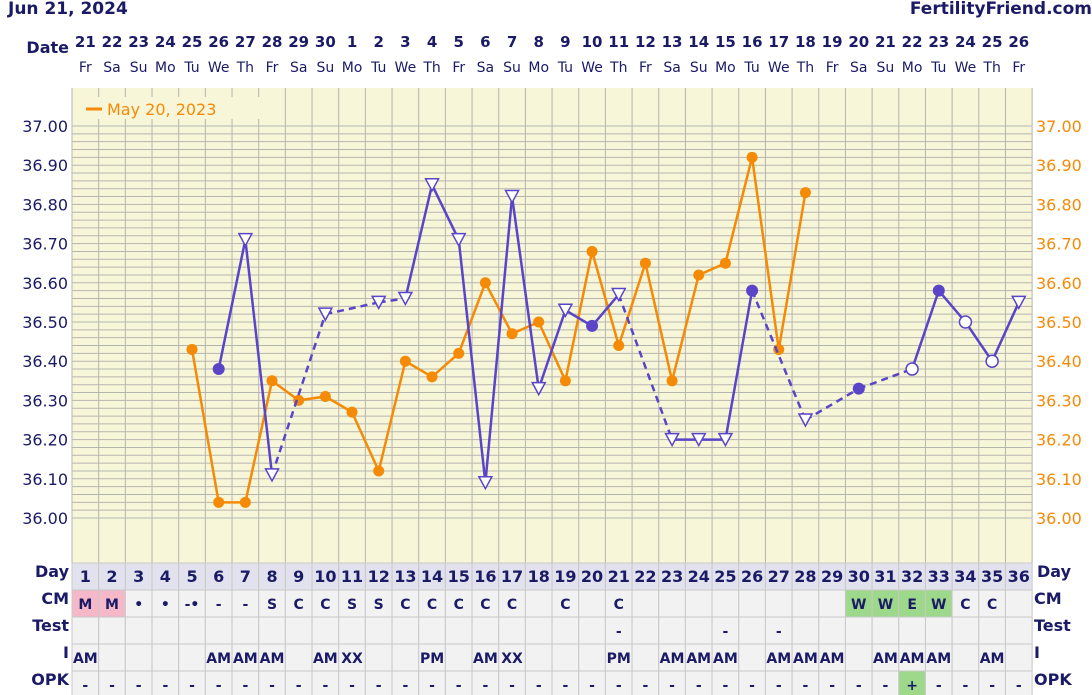 This screenshot has height=695, width=1092. Describe the element at coordinates (432, 42) in the screenshot. I see `date-label: 4` at that location.